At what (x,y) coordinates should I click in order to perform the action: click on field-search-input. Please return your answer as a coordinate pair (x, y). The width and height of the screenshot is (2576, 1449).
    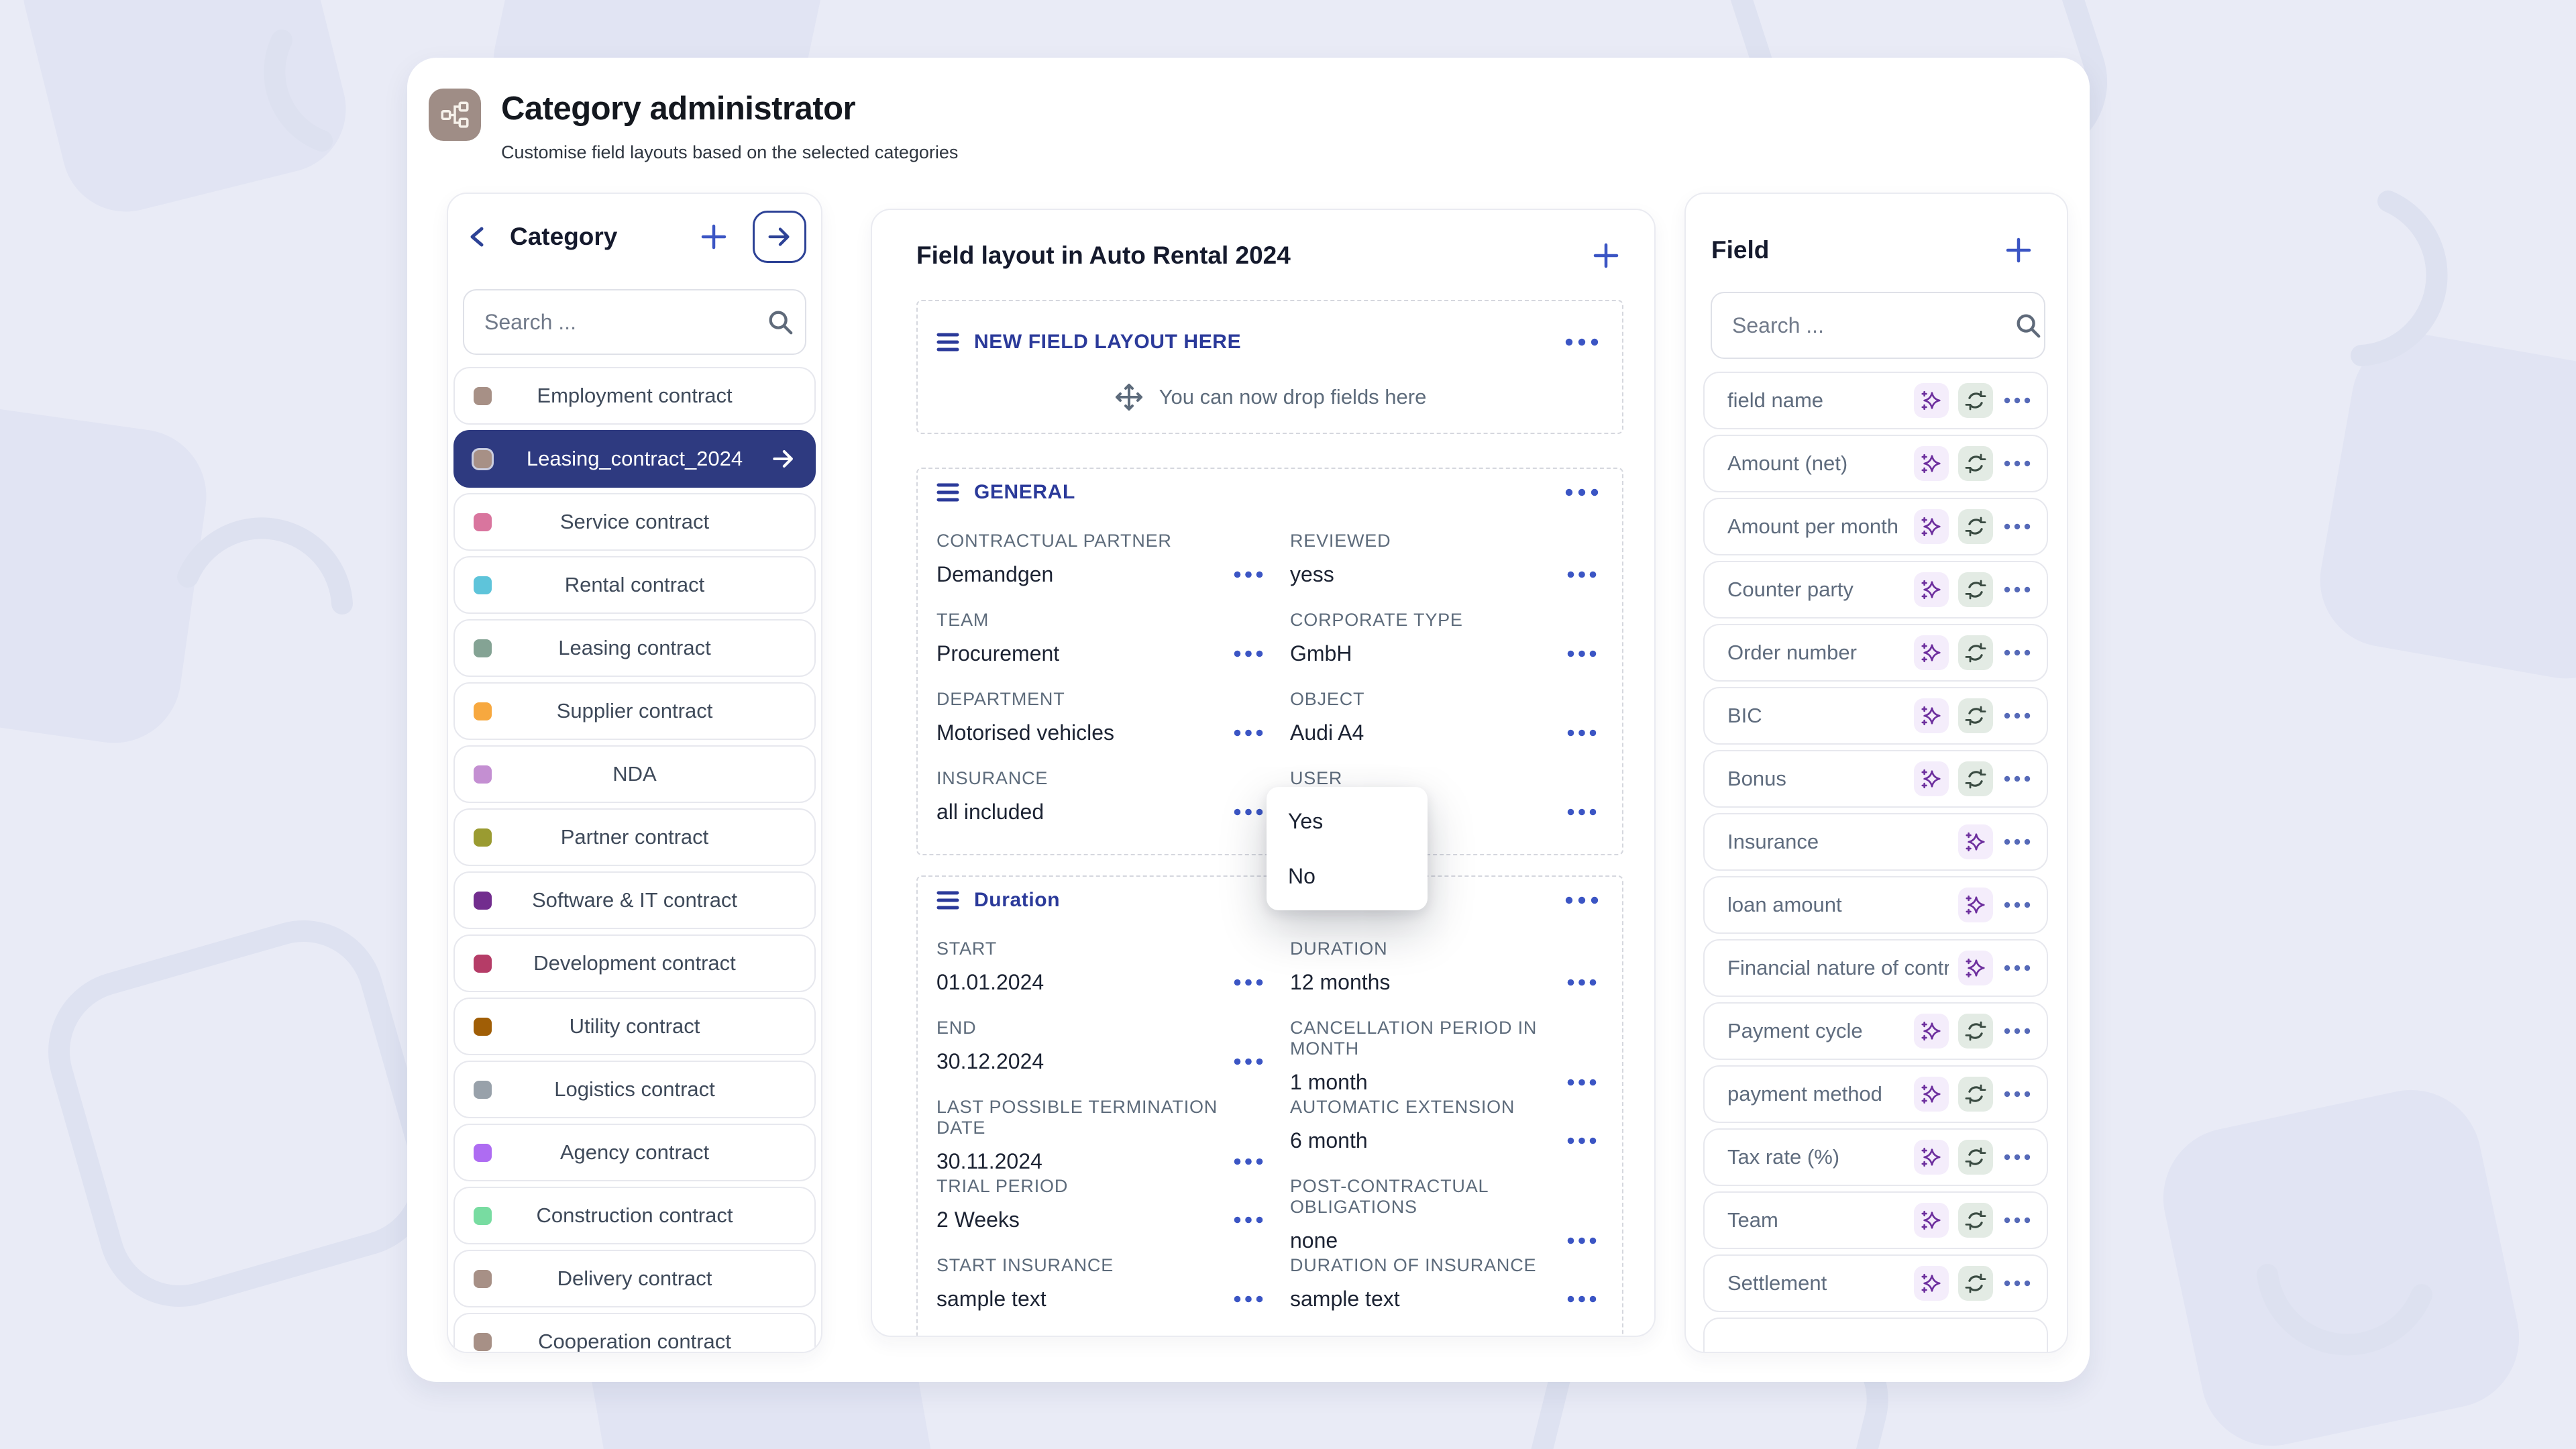
    Looking at the image, I should click on (1873, 325).